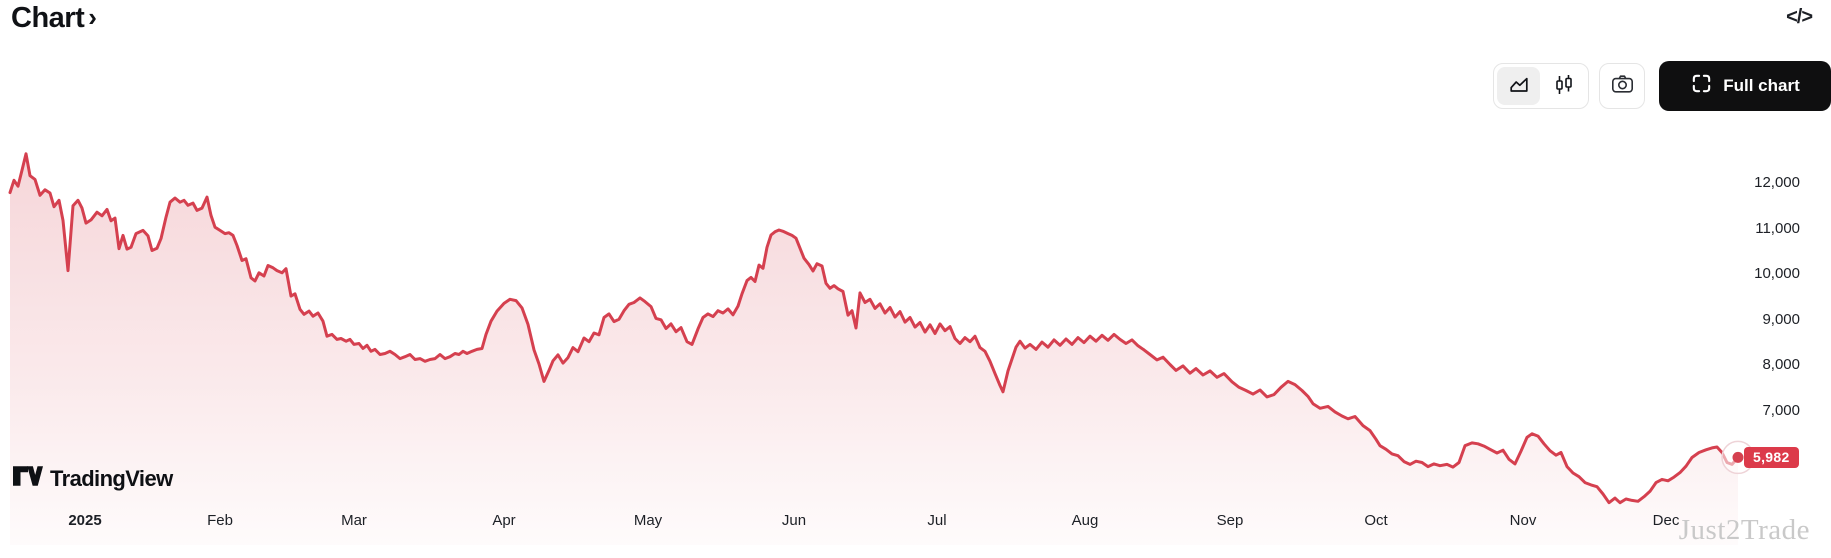  I want to click on y-axis-tick-label: 7,000, so click(1781, 410).